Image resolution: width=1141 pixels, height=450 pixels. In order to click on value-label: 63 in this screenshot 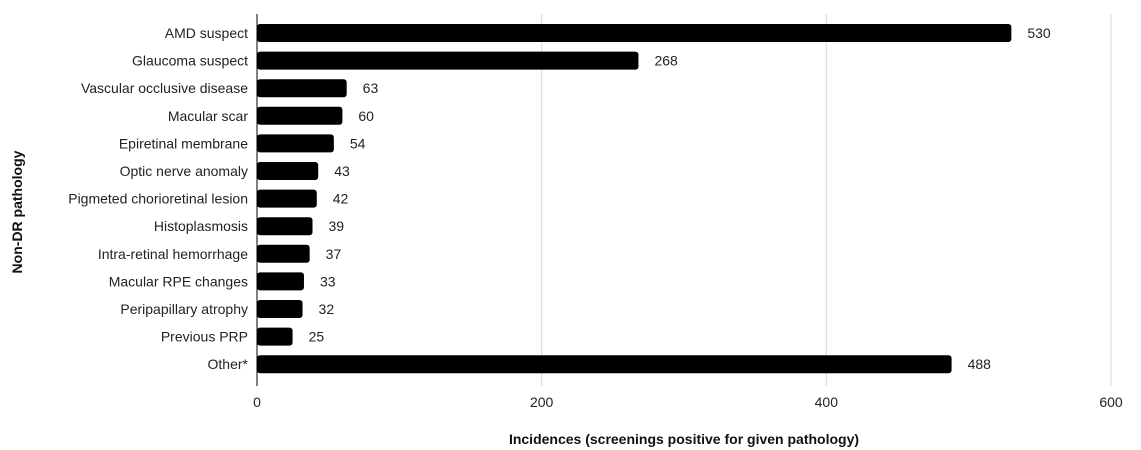, I will do `click(371, 88)`.